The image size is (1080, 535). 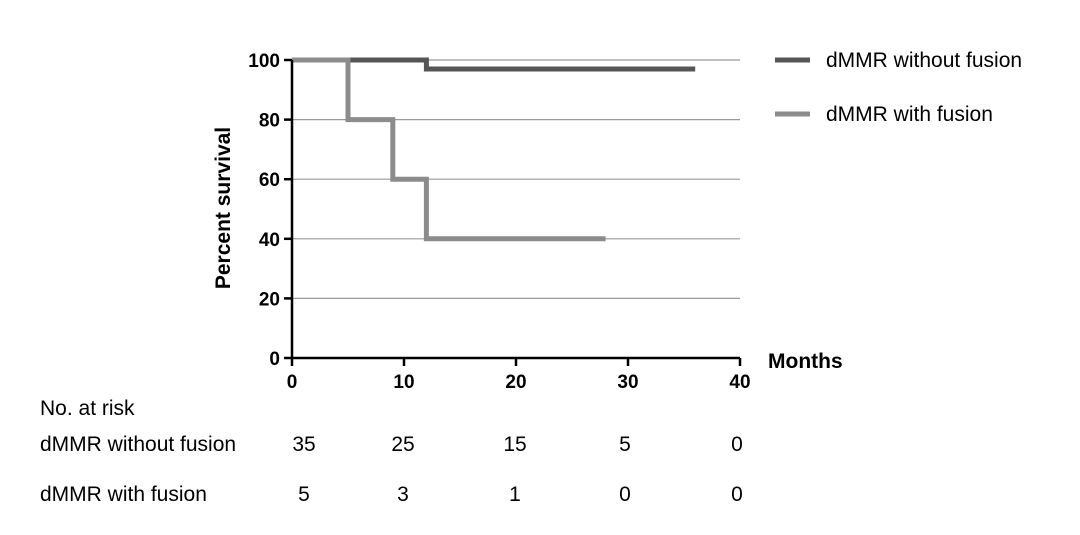 What do you see at coordinates (269, 240) in the screenshot?
I see `y-tick-label-40: 40` at bounding box center [269, 240].